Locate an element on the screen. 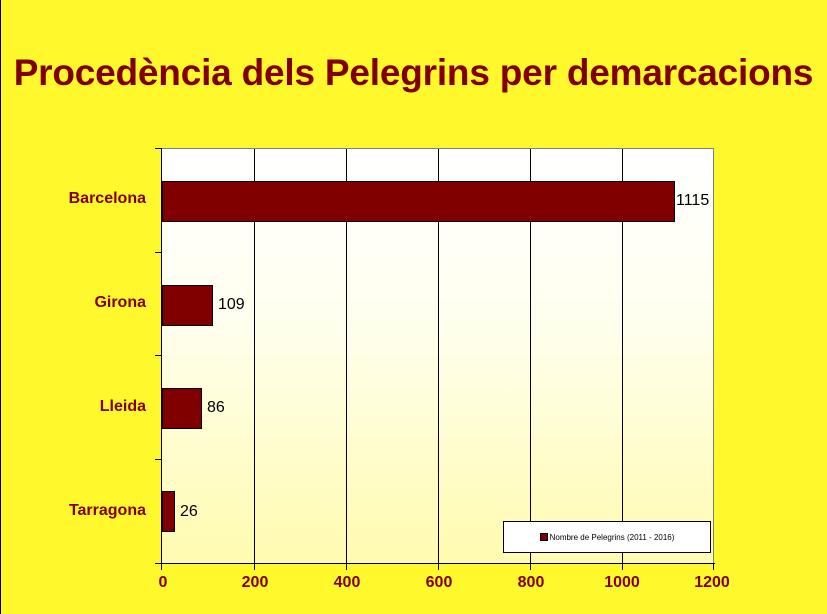  x-axis-line is located at coordinates (435, 563).